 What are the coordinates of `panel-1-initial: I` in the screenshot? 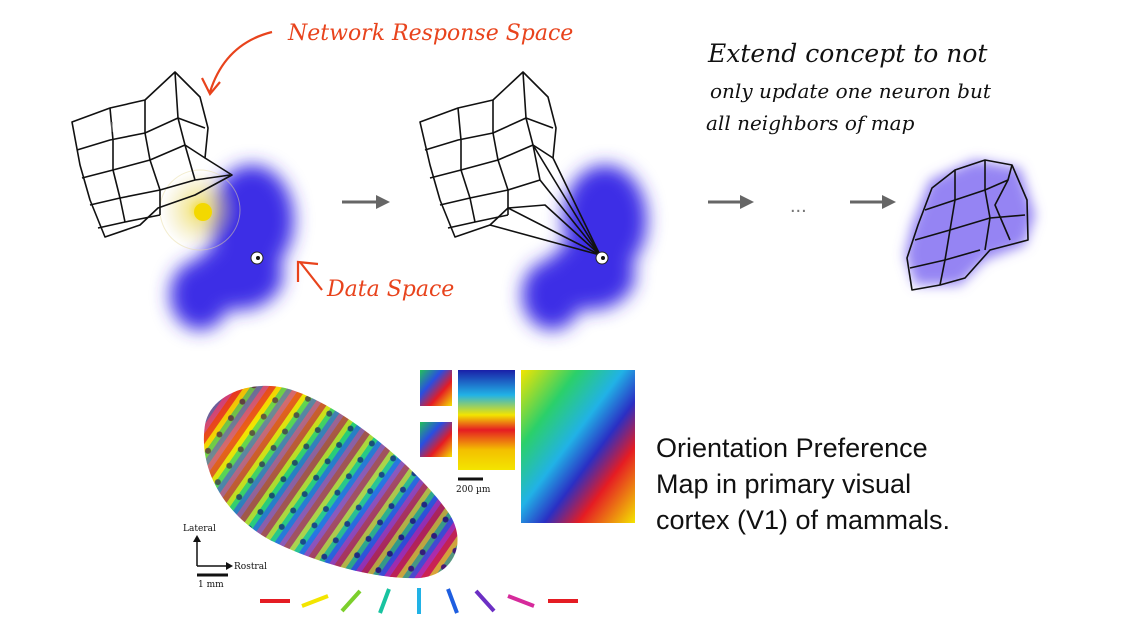 It's located at (182, 200).